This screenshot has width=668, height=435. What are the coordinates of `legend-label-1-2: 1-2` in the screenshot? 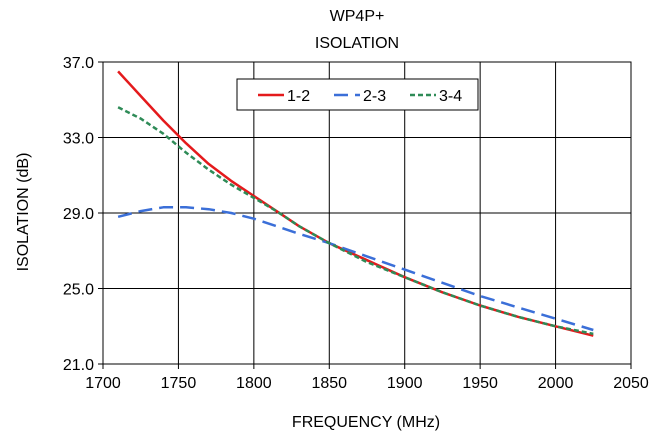 It's located at (298, 96).